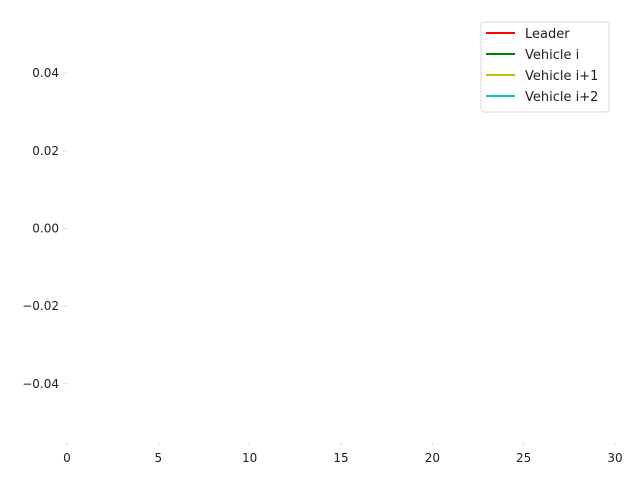 This screenshot has height=480, width=640. I want to click on x-axis: 0 5 10 15 20 25 30, so click(343, 453).